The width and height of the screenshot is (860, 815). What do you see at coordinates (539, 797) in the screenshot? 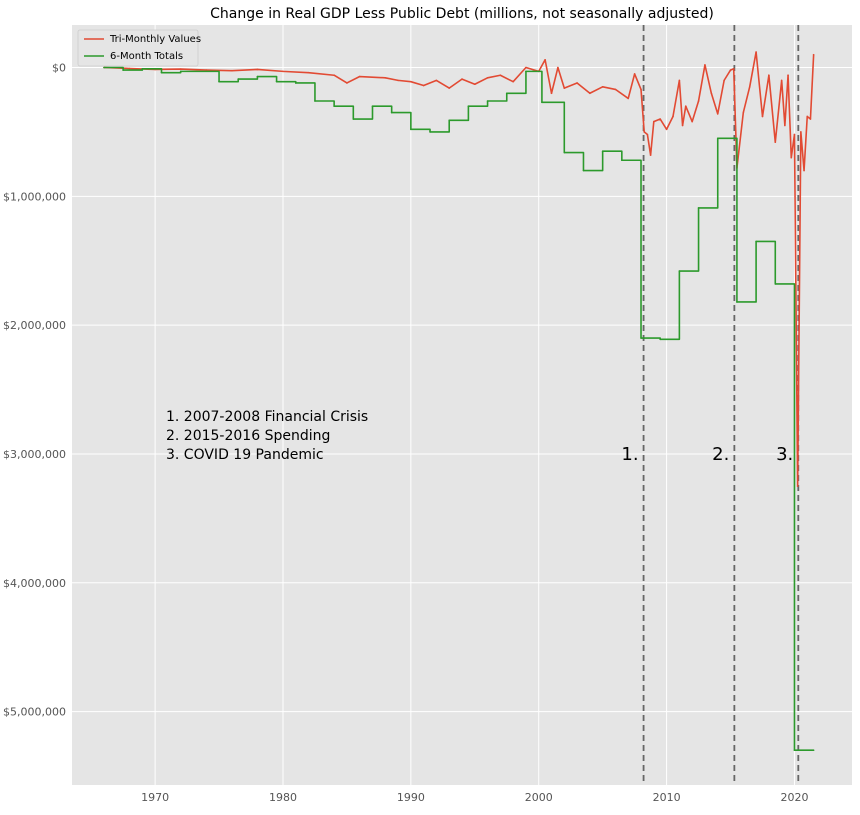
I see `x-tick-label: 2000` at bounding box center [539, 797].